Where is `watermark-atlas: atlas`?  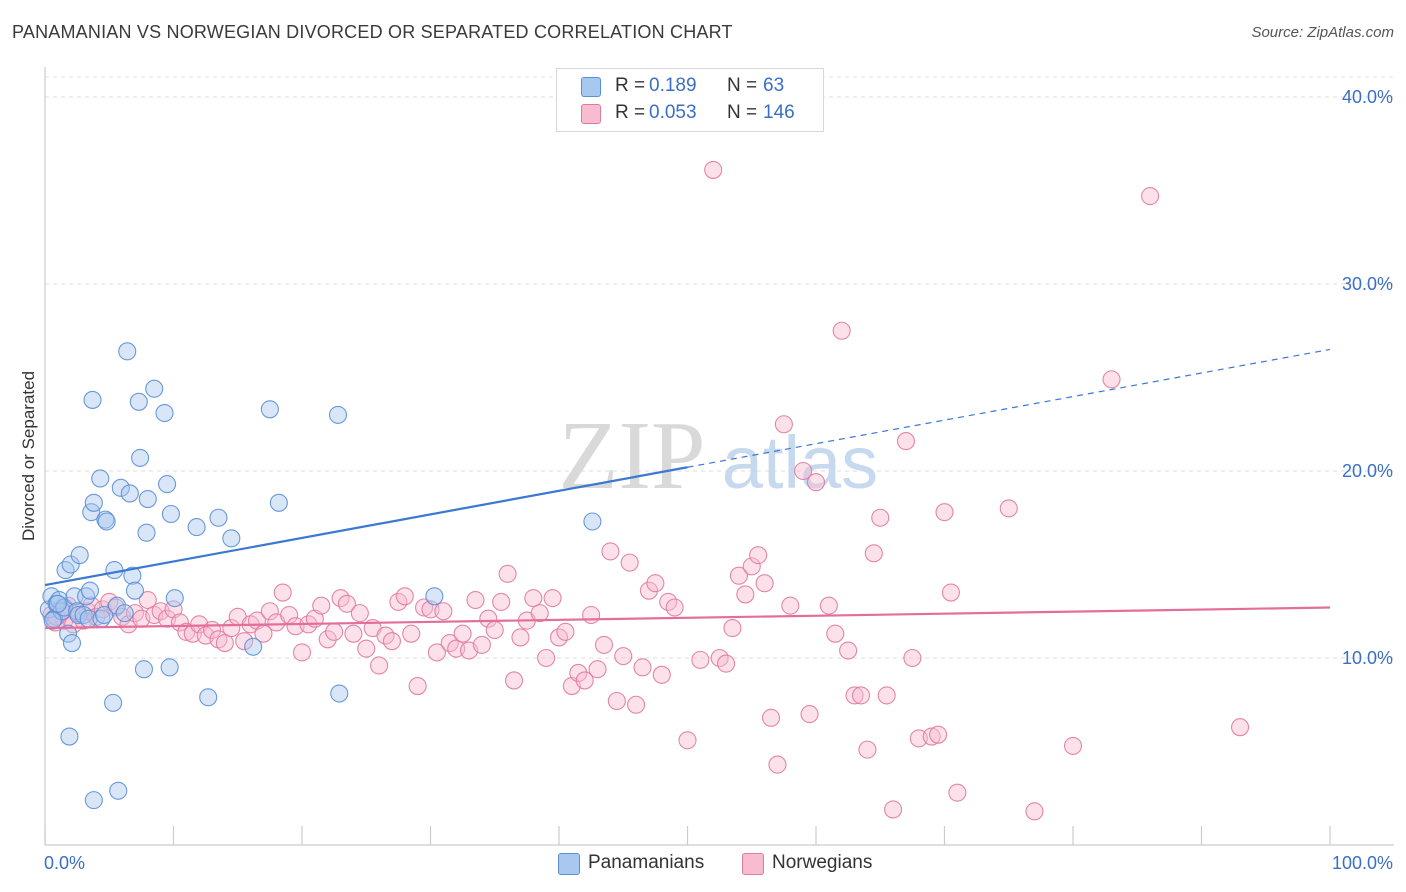
watermark-atlas: atlas is located at coordinates (800, 462).